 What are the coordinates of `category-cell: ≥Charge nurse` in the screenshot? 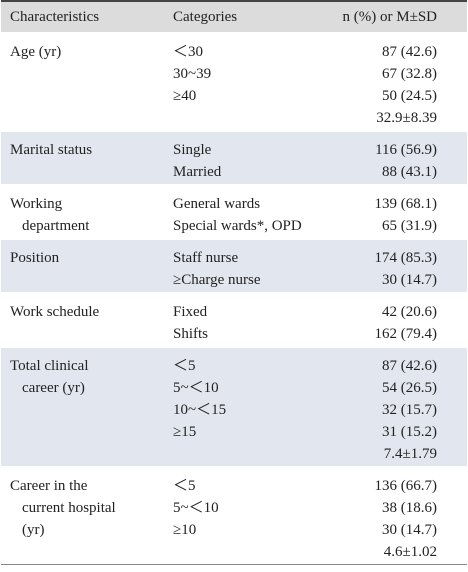 It's located at (217, 280).